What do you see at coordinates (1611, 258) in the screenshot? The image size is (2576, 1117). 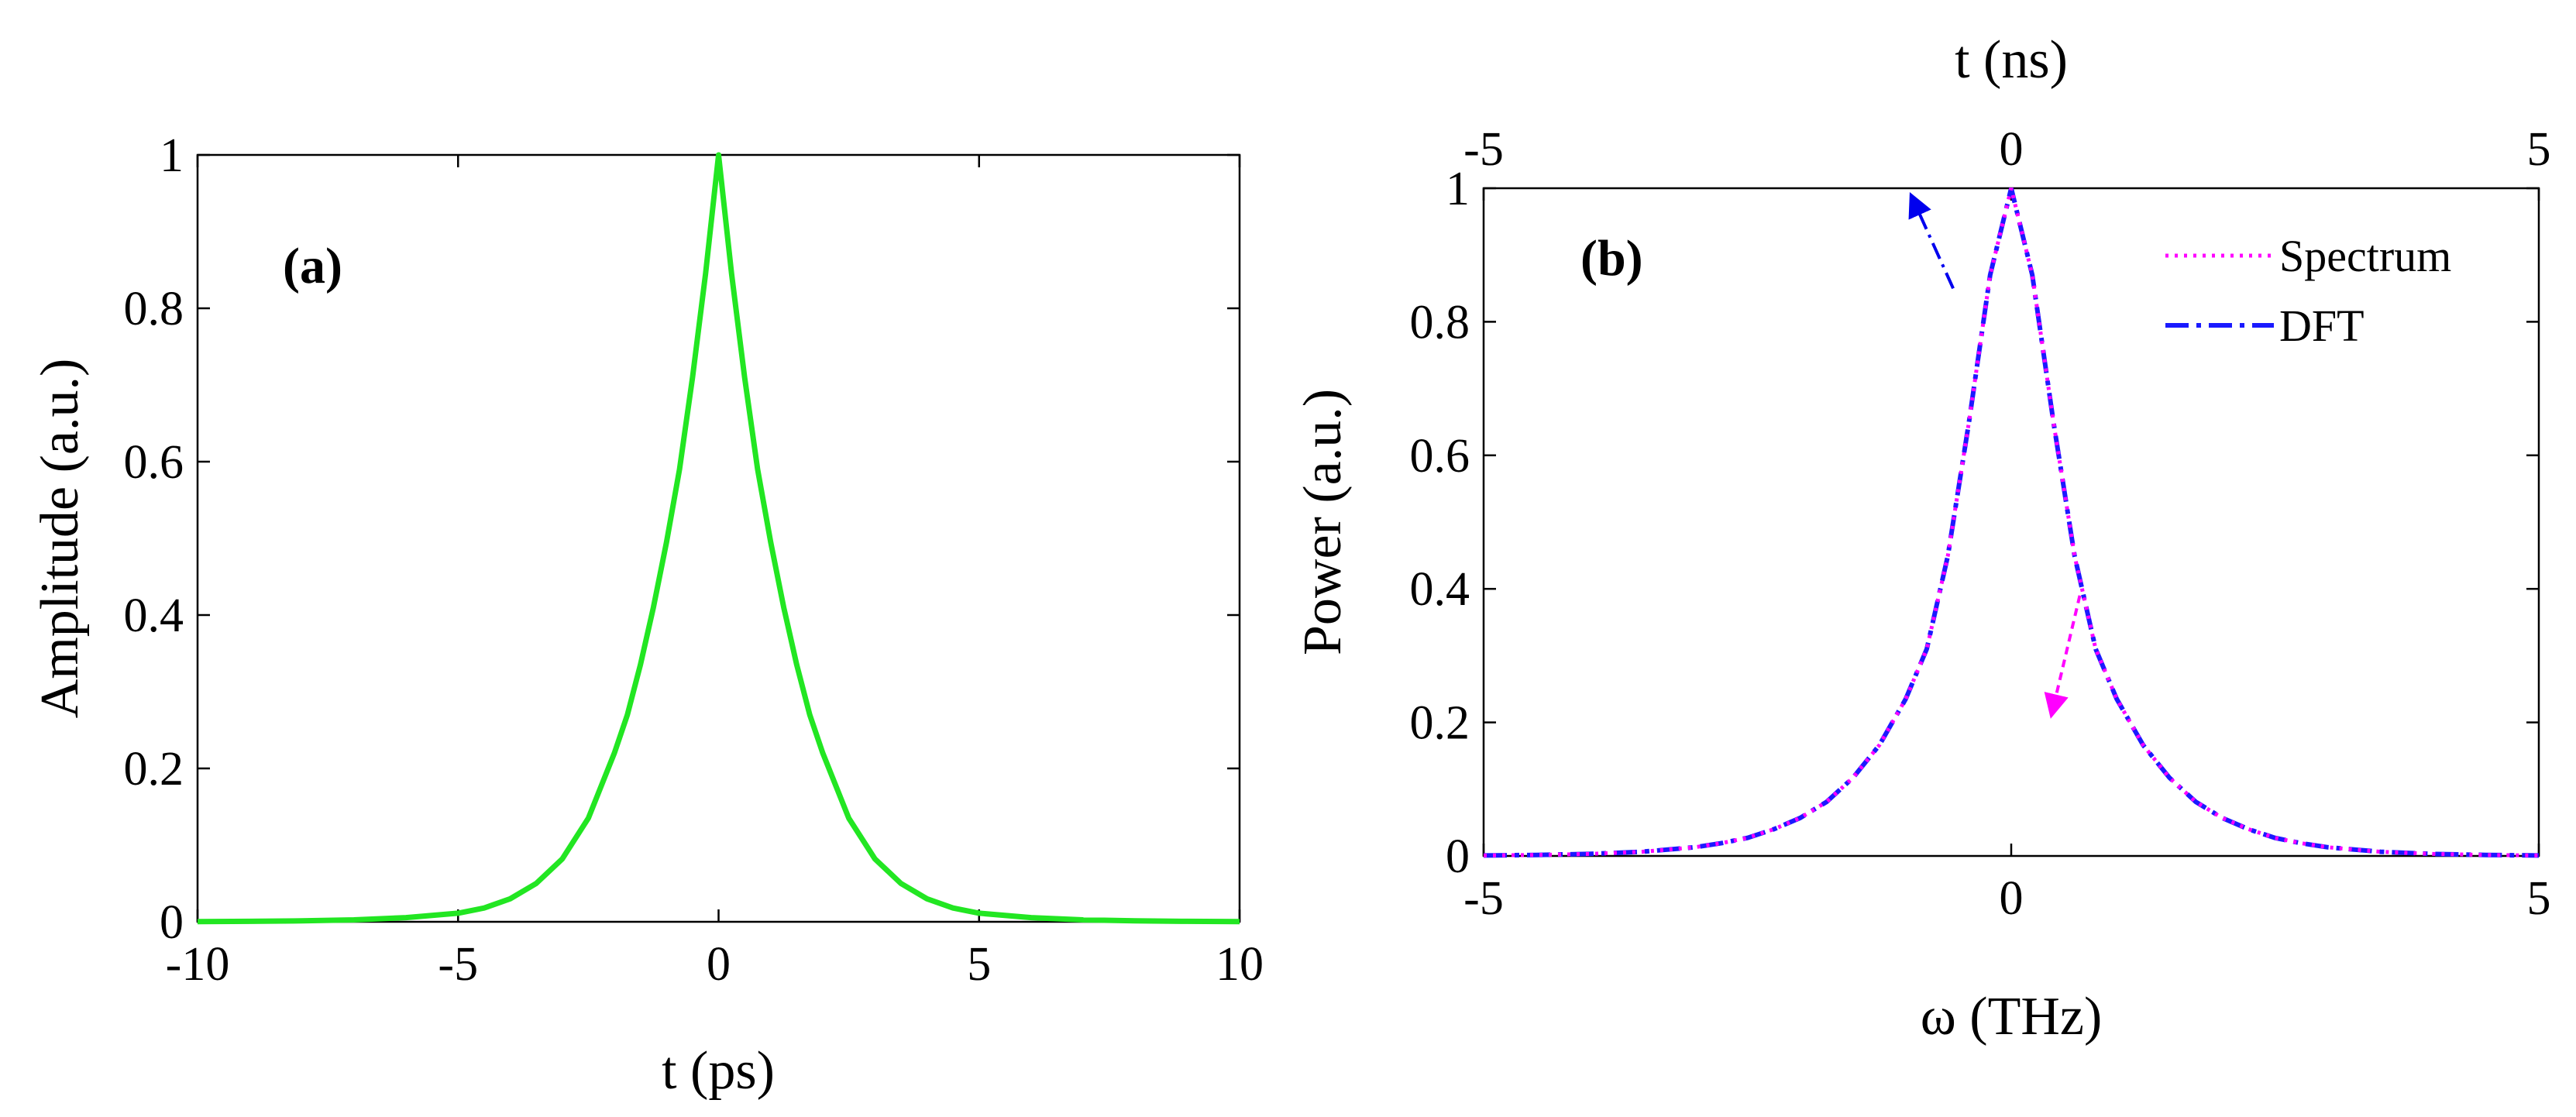 I see `panel-b-label: (b)` at bounding box center [1611, 258].